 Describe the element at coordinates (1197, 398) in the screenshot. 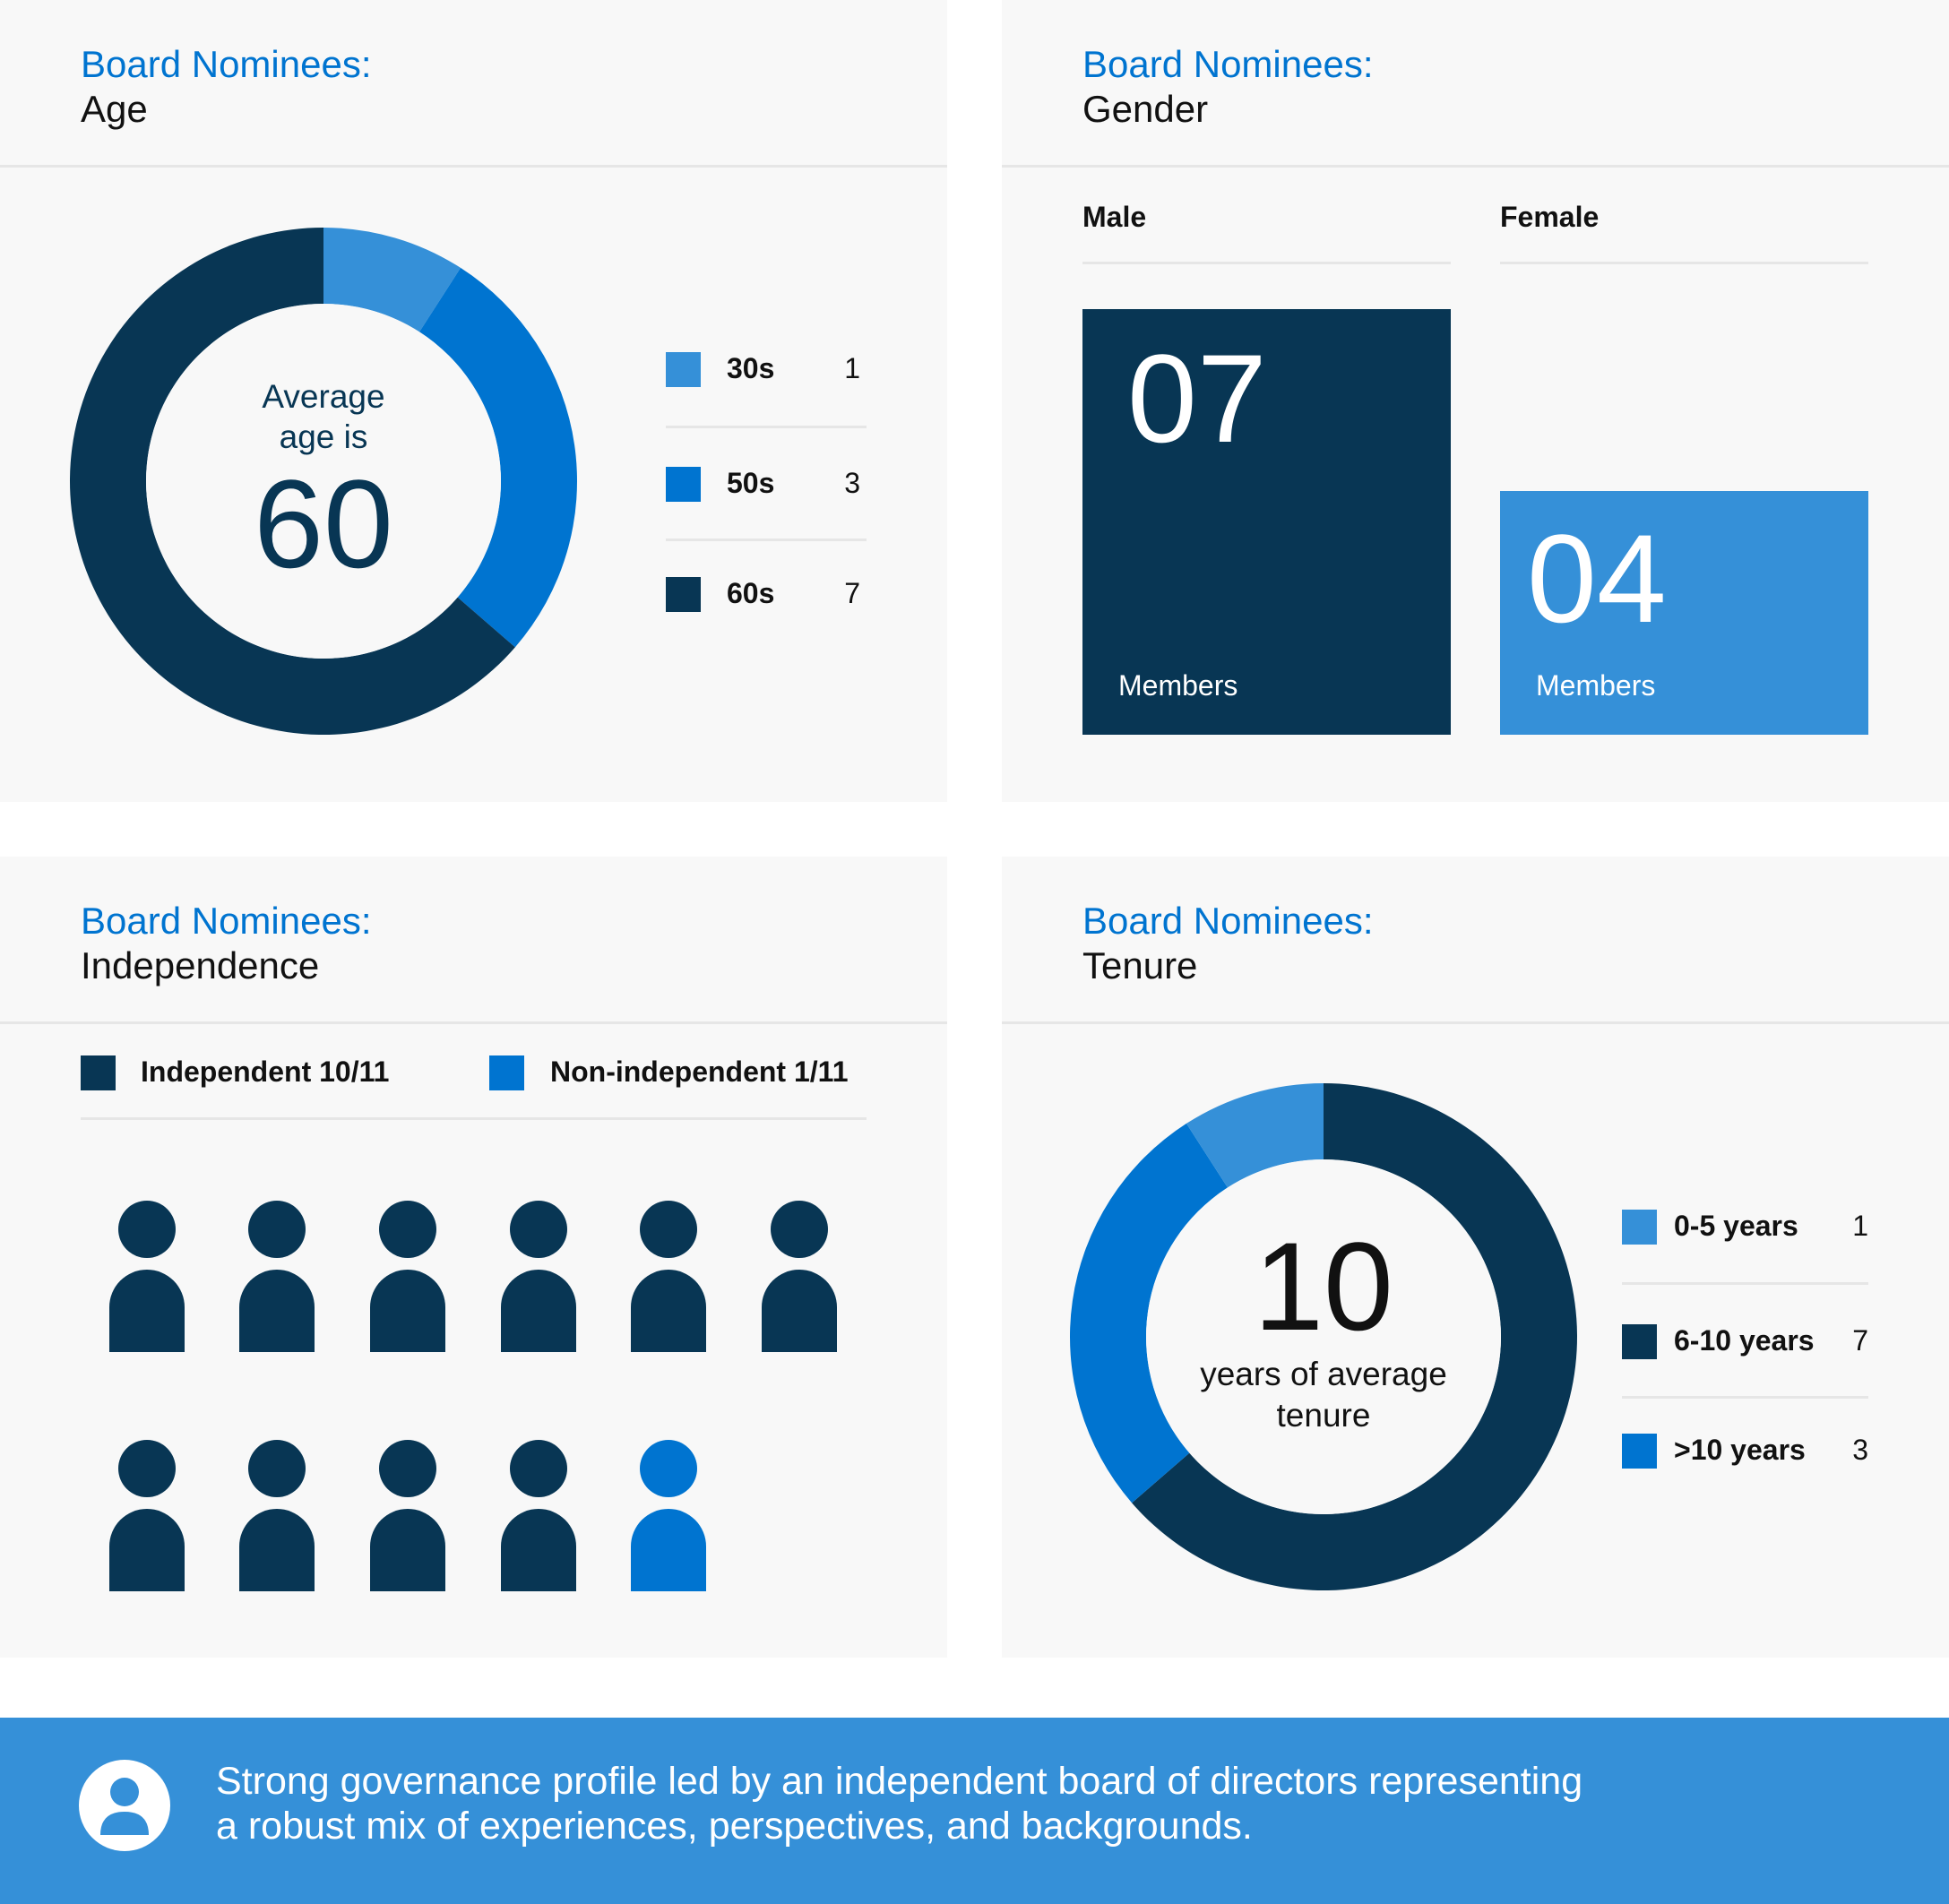

I see `male-count: 07` at that location.